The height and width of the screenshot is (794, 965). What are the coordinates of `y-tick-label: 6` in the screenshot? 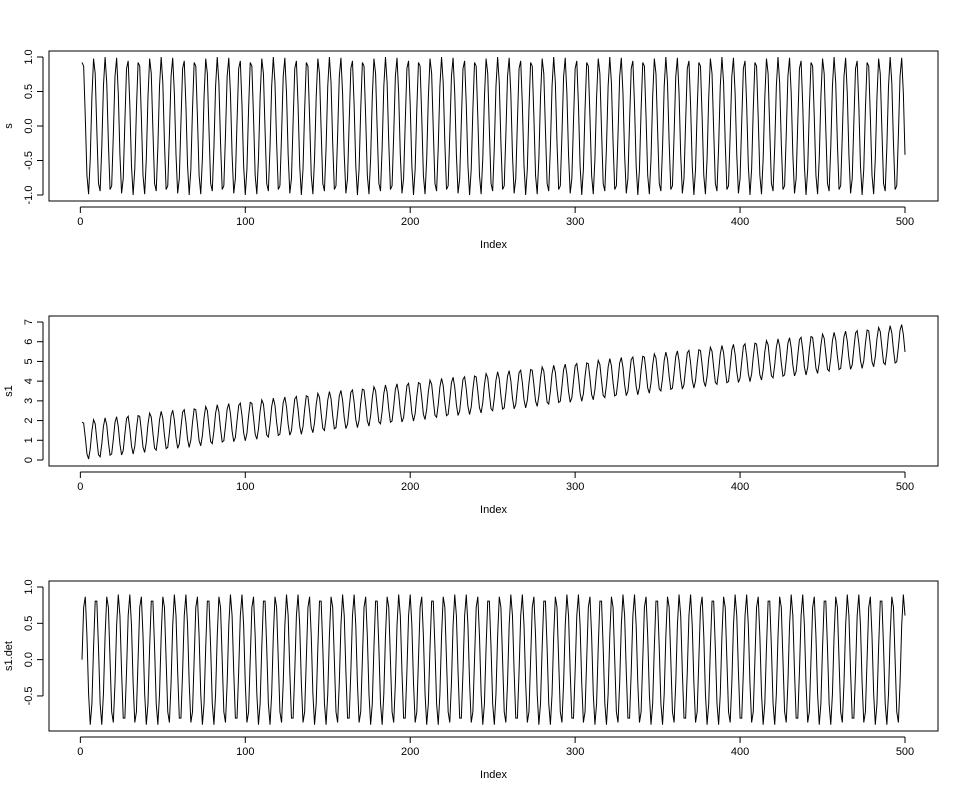 It's located at (29, 342).